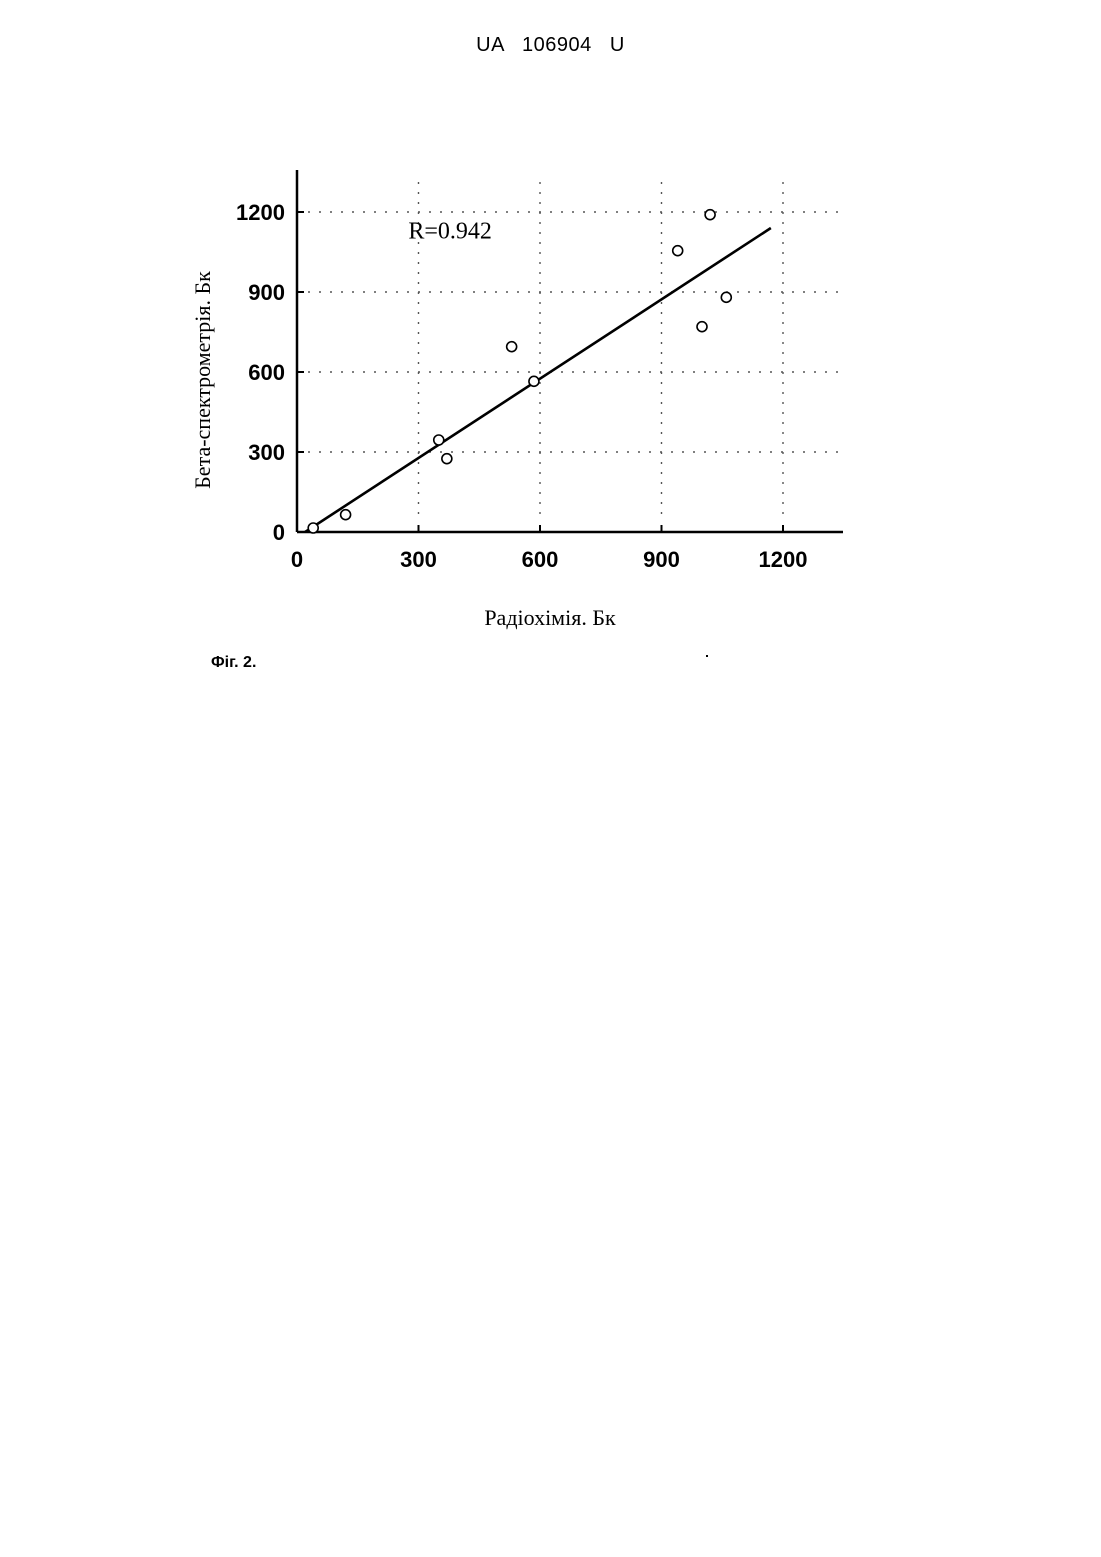 This screenshot has height=1557, width=1101. I want to click on tick-labels: 0 300 600 900 1200 0 300 600 900 1200, so click(521, 386).